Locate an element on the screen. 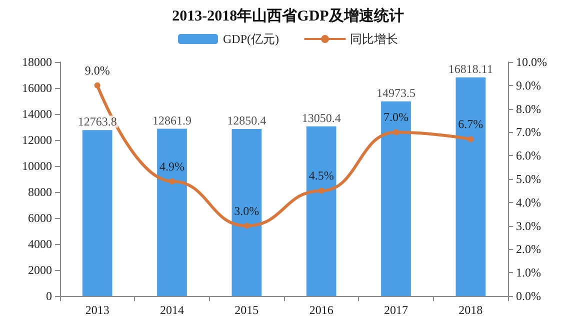 The height and width of the screenshot is (326, 576). data-label: 14973.5 is located at coordinates (396, 93).